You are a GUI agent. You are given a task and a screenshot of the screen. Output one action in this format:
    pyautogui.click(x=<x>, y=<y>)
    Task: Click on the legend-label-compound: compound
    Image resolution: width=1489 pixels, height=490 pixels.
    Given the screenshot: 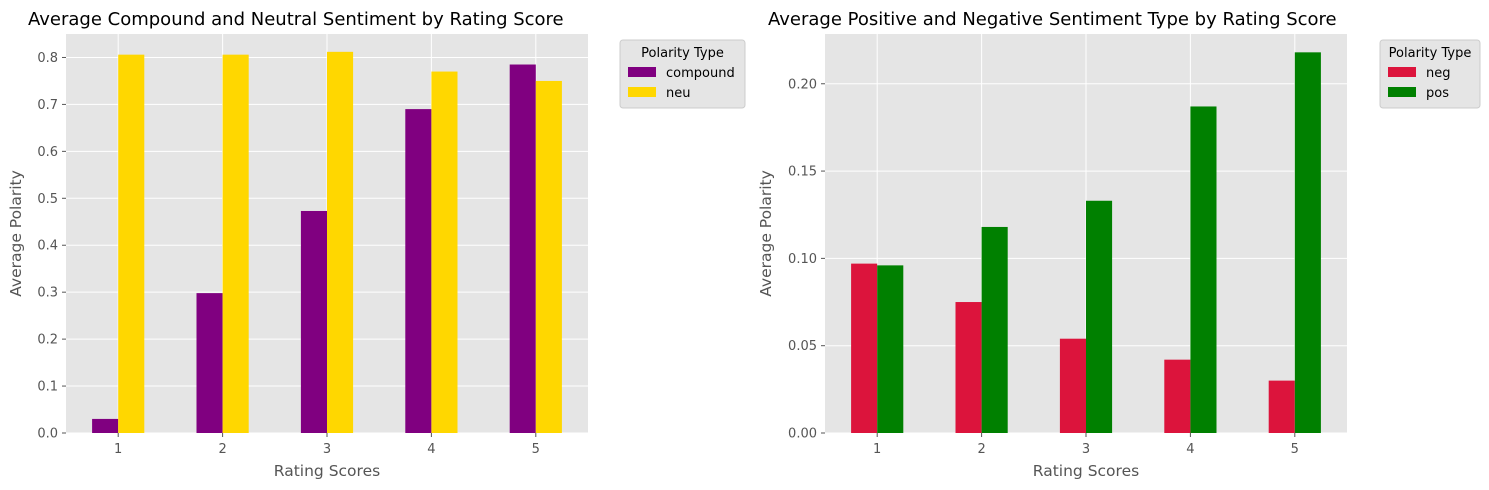 What is the action you would take?
    pyautogui.click(x=700, y=73)
    